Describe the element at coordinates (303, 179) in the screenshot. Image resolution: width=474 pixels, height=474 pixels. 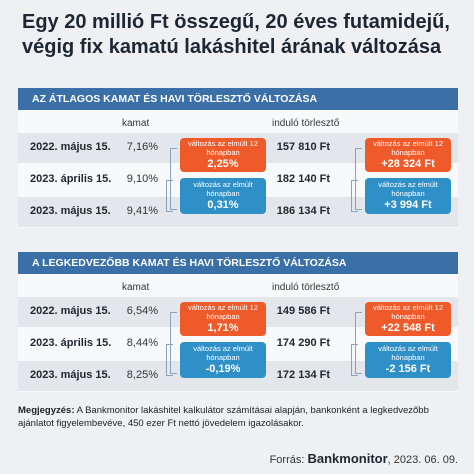
I see `row-payment: 182 140 Ft` at that location.